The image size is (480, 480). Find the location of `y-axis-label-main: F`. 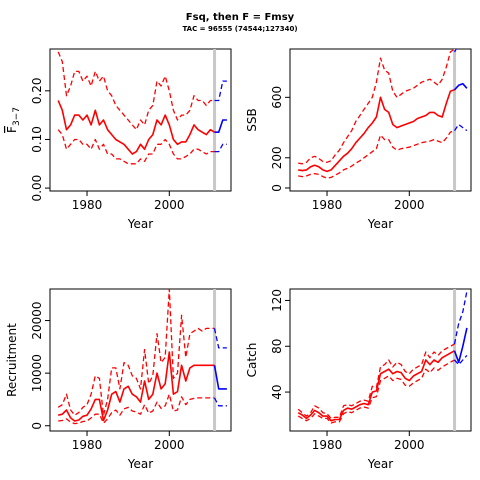

y-axis-label-main: F is located at coordinates (12, 129).